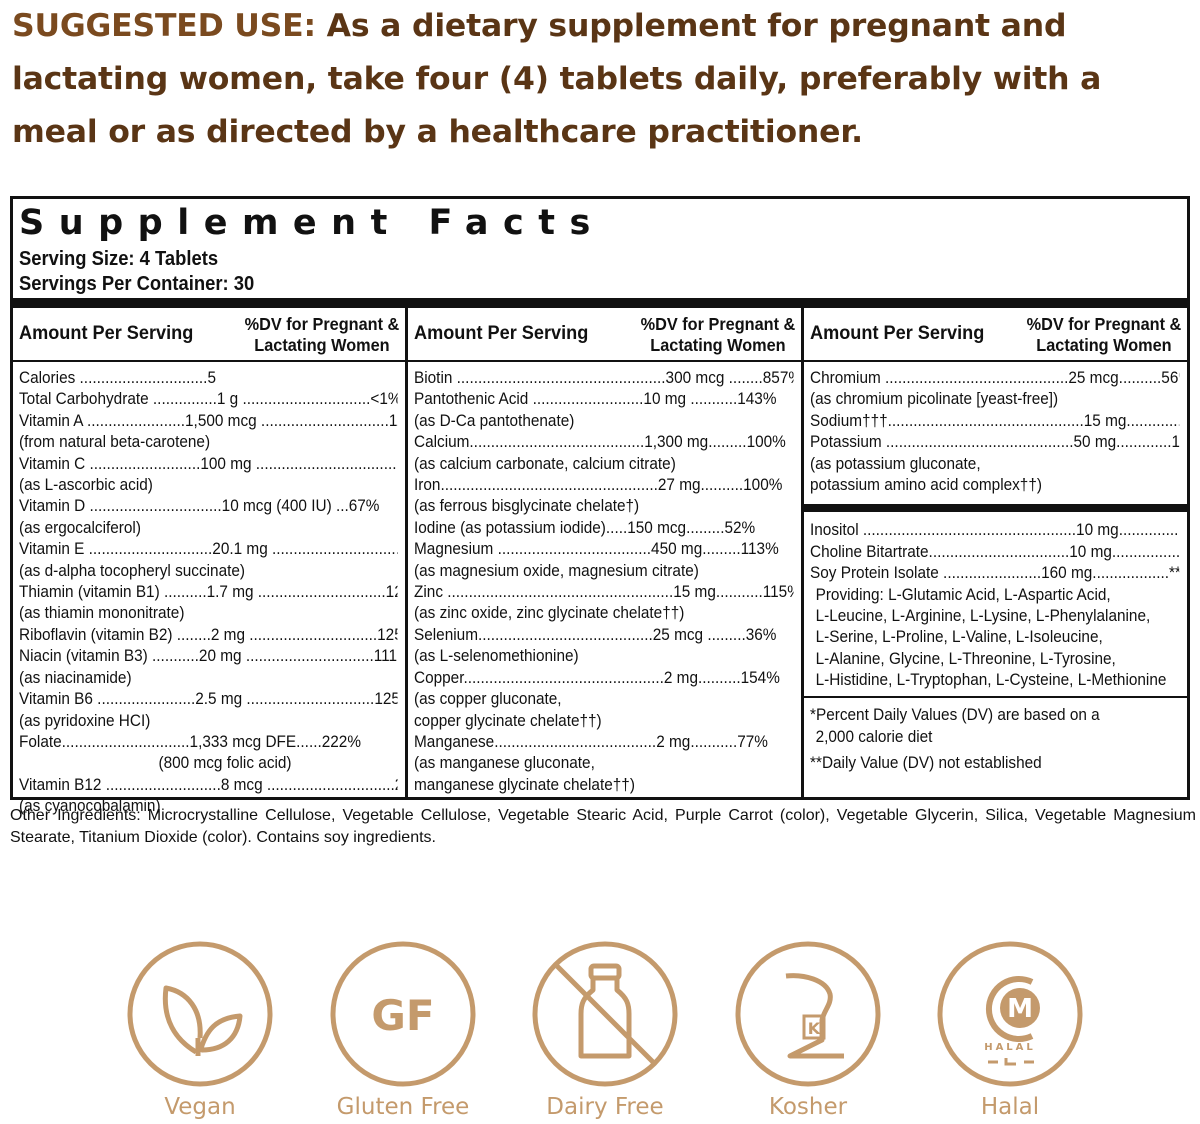 Image resolution: width=1200 pixels, height=1124 pixels. I want to click on facts-row: copper glycinate chelate††), so click(508, 720).